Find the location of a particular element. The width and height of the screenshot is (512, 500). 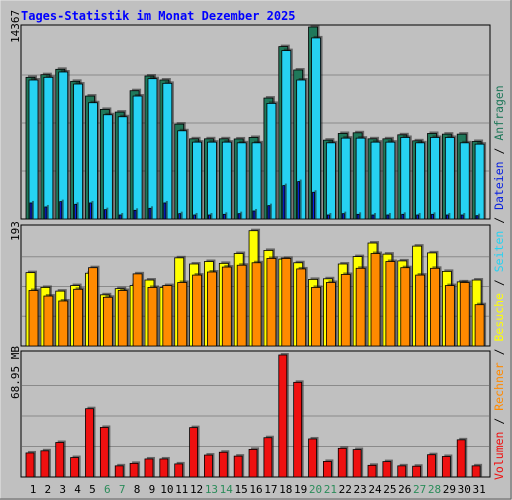

legend-sep-4: / is located at coordinates (499, 220).